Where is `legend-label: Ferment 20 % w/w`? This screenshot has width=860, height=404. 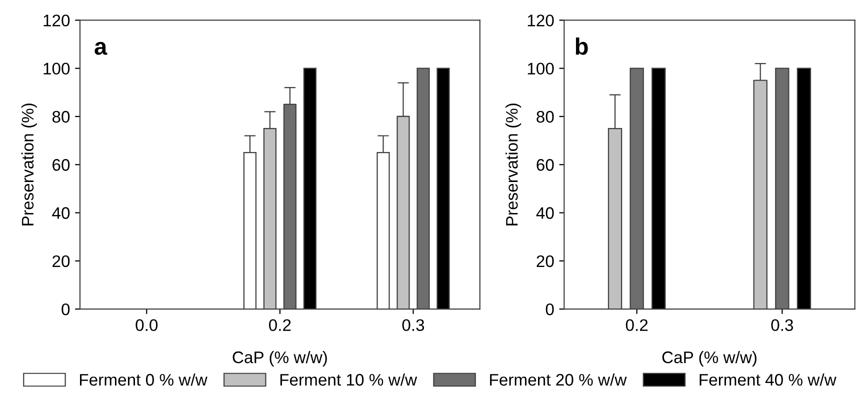
legend-label: Ferment 20 % w/w is located at coordinates (558, 379).